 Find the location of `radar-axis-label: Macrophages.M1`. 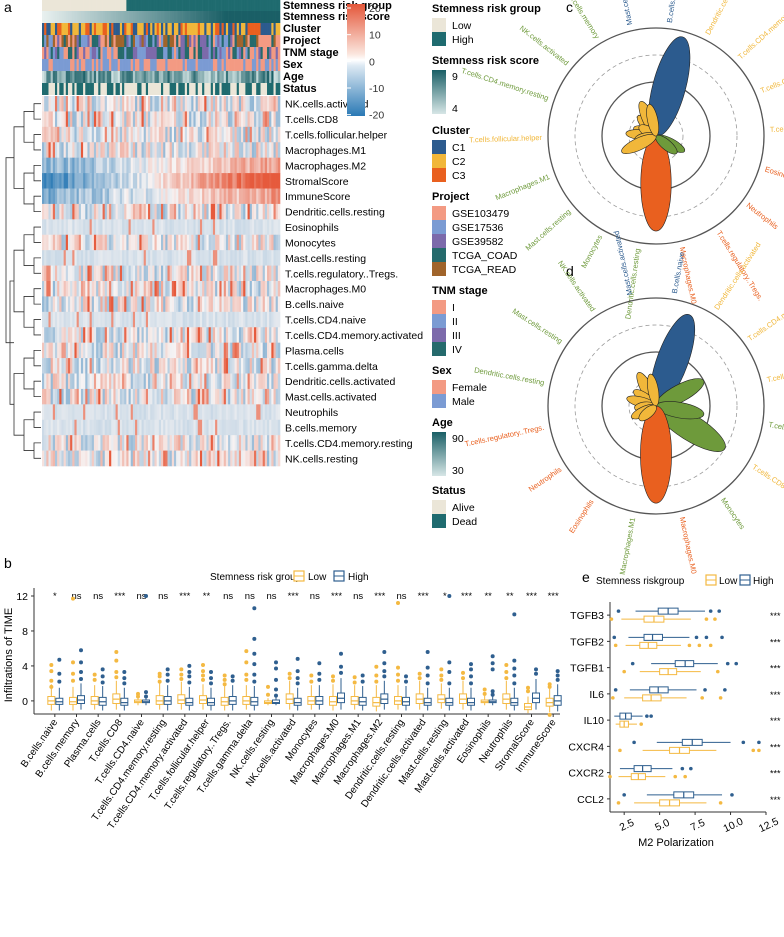

radar-axis-label: Macrophages.M1 is located at coordinates (627, 546).